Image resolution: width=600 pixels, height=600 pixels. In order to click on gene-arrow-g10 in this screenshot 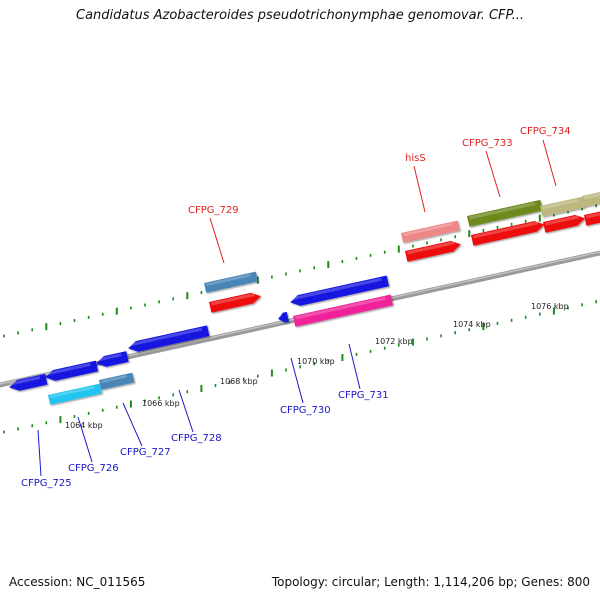, I will do `click(340, 290)`.